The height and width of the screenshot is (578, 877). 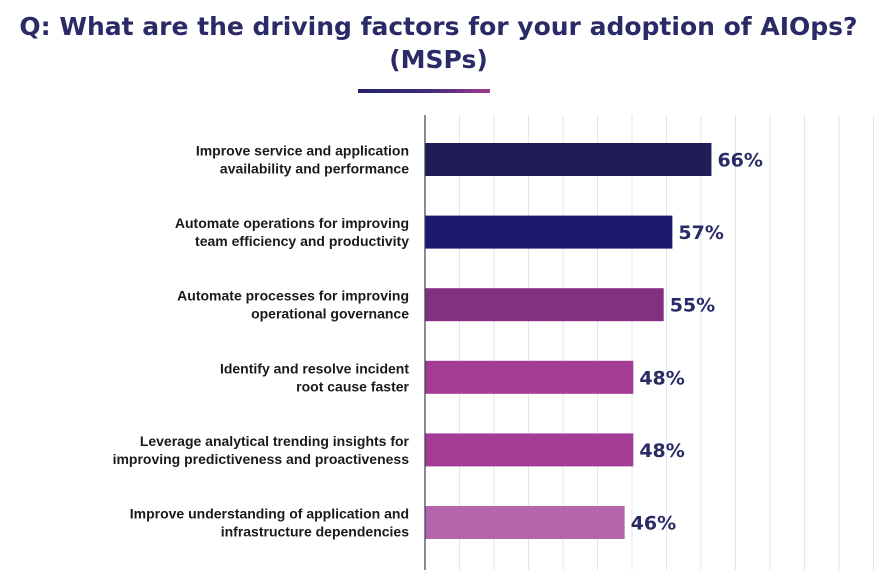 I want to click on category-label-3-line-1: Automate processes for improving, so click(x=293, y=296).